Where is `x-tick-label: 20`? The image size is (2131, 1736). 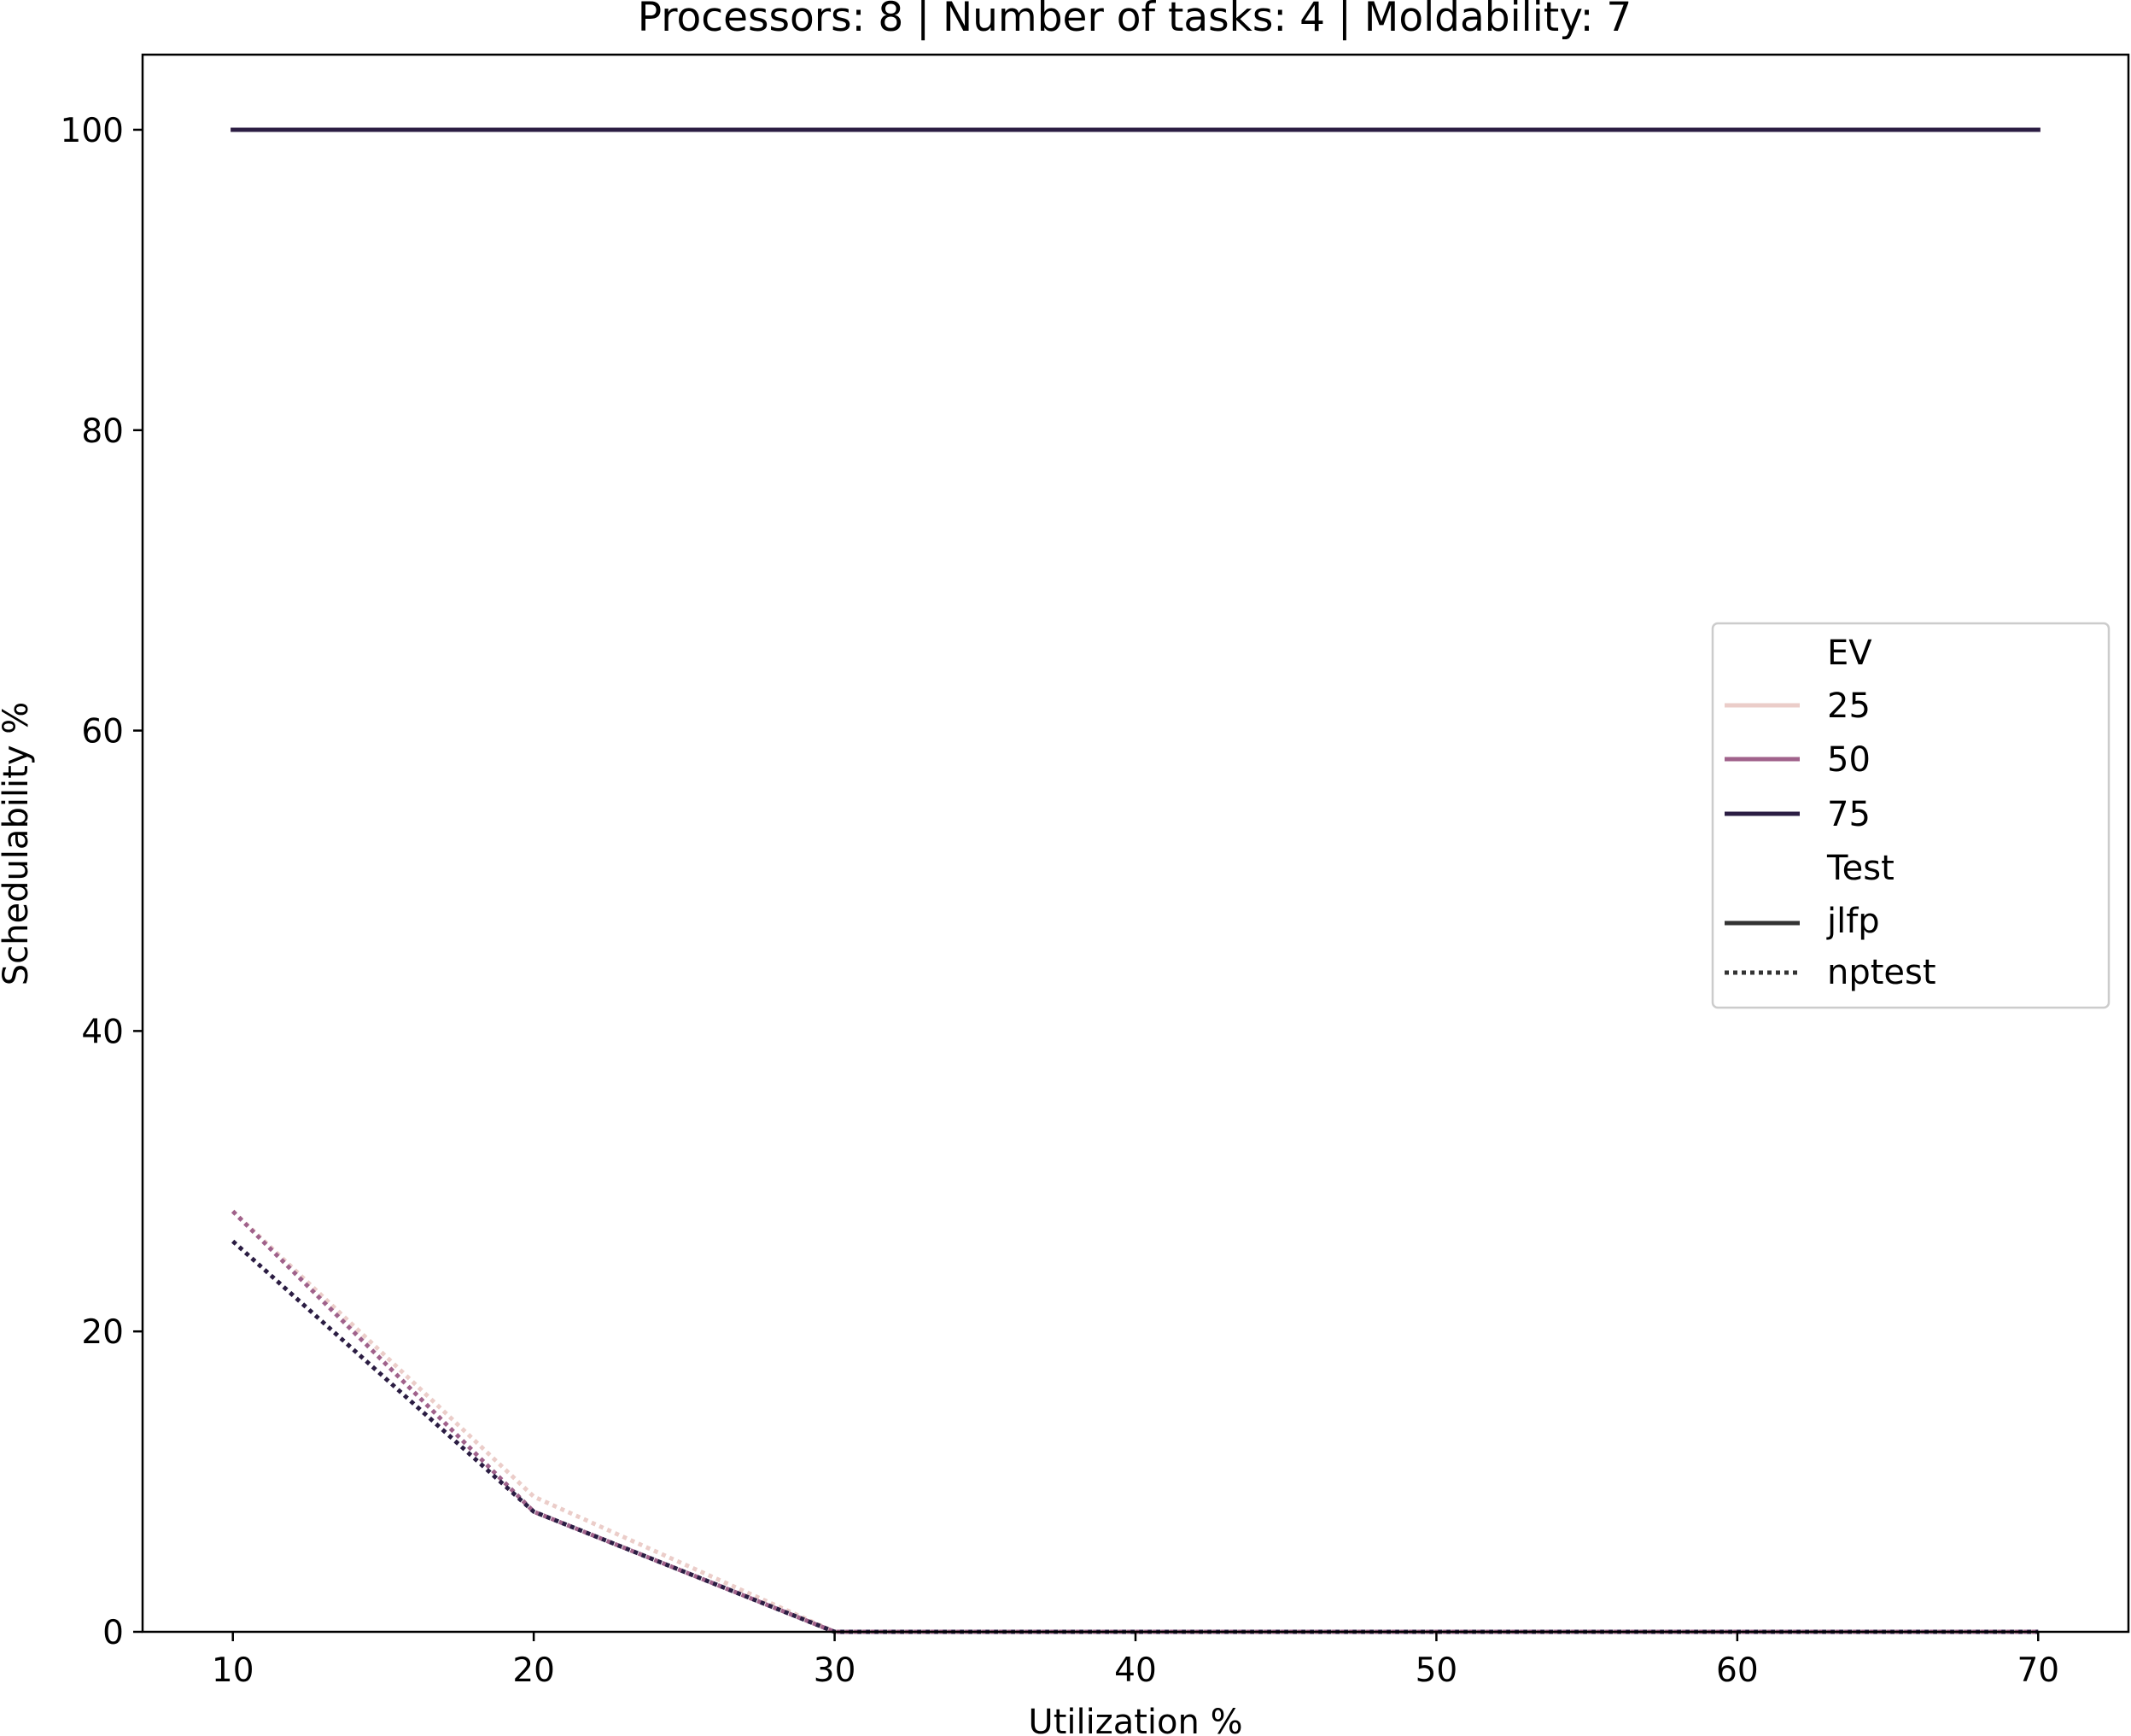 x-tick-label: 20 is located at coordinates (533, 1671).